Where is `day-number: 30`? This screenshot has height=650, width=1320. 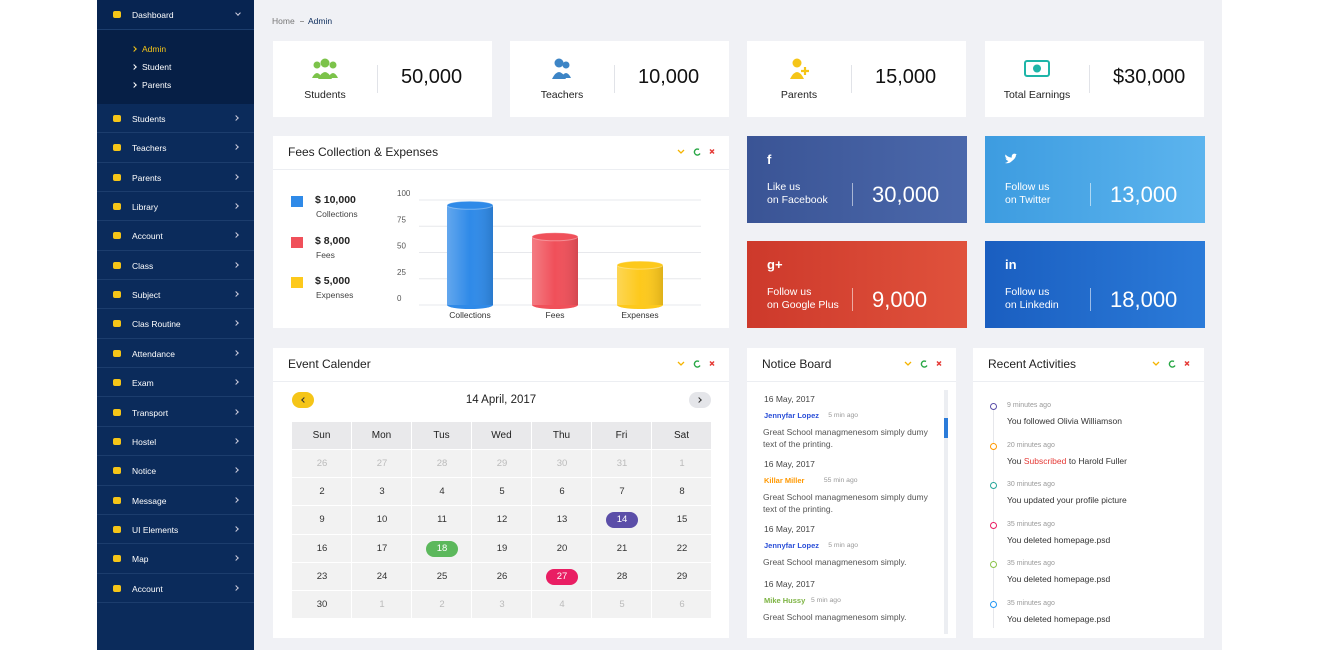 day-number: 30 is located at coordinates (322, 604).